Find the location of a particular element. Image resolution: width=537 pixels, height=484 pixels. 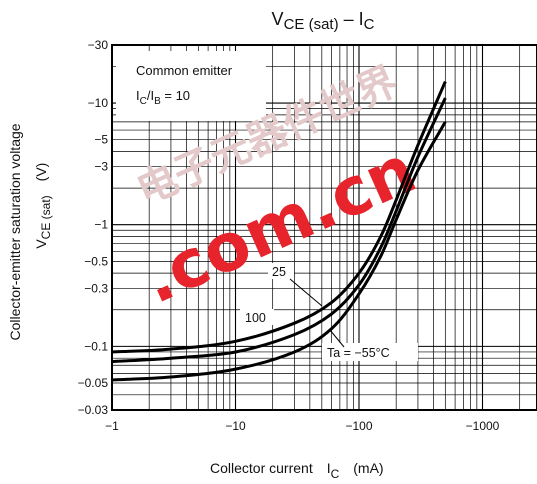

y-tick-label: −10 is located at coordinates (98, 103).